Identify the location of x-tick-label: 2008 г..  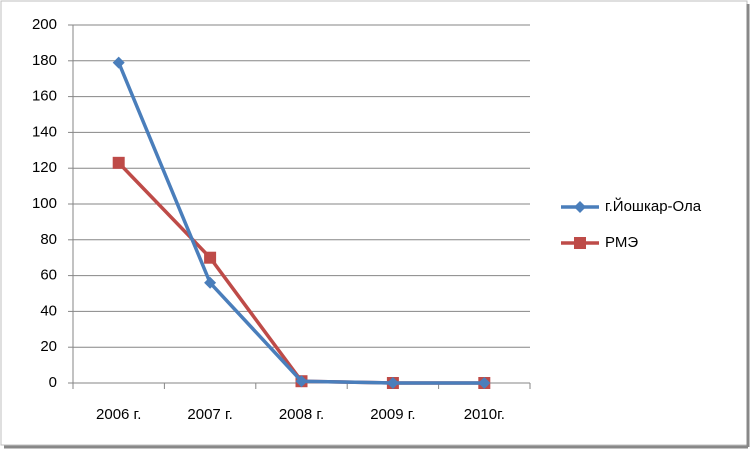
(301, 414).